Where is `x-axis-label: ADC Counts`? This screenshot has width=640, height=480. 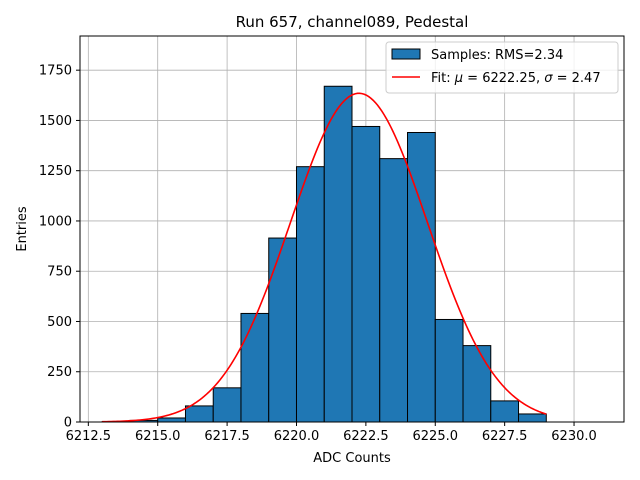 x-axis-label: ADC Counts is located at coordinates (352, 458).